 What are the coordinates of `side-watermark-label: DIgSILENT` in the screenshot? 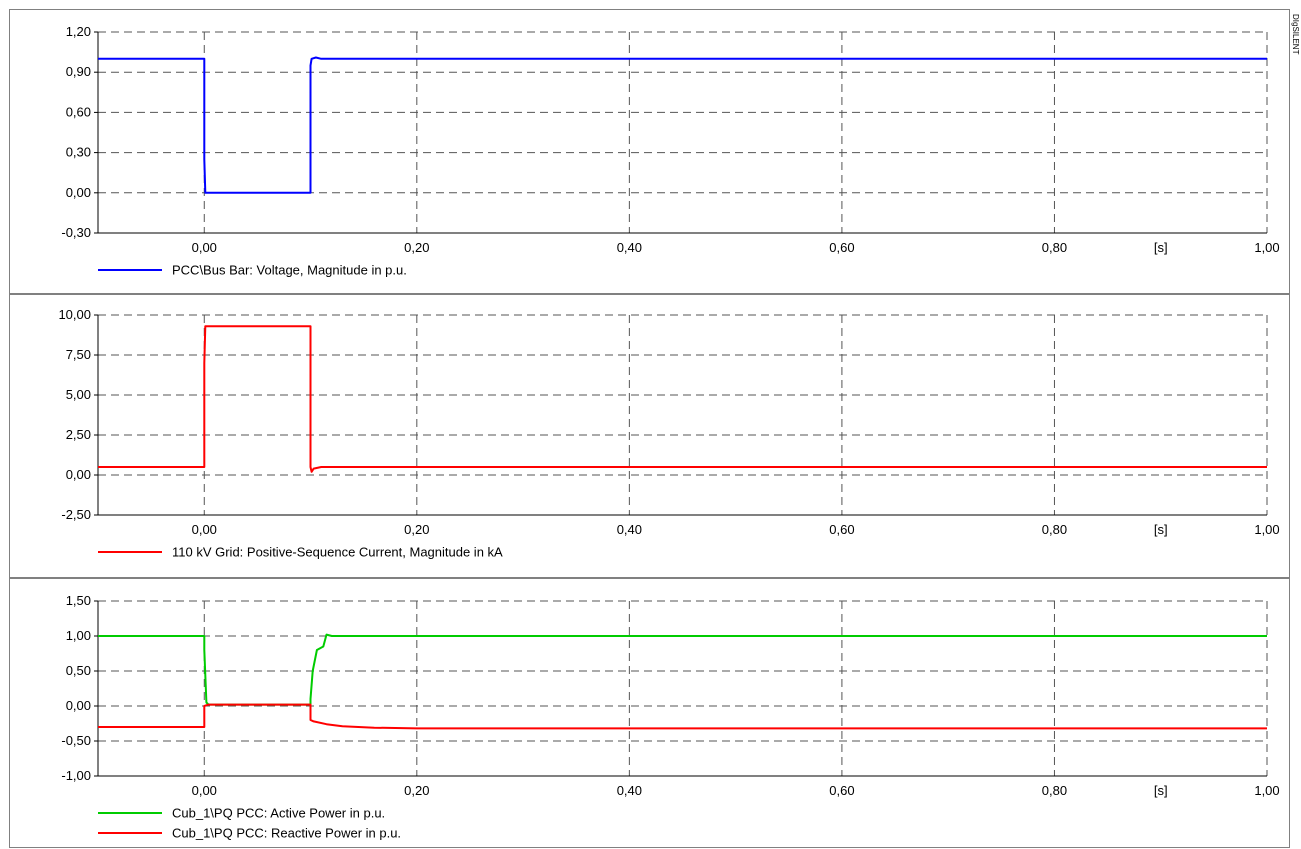 It's located at (1295, 34).